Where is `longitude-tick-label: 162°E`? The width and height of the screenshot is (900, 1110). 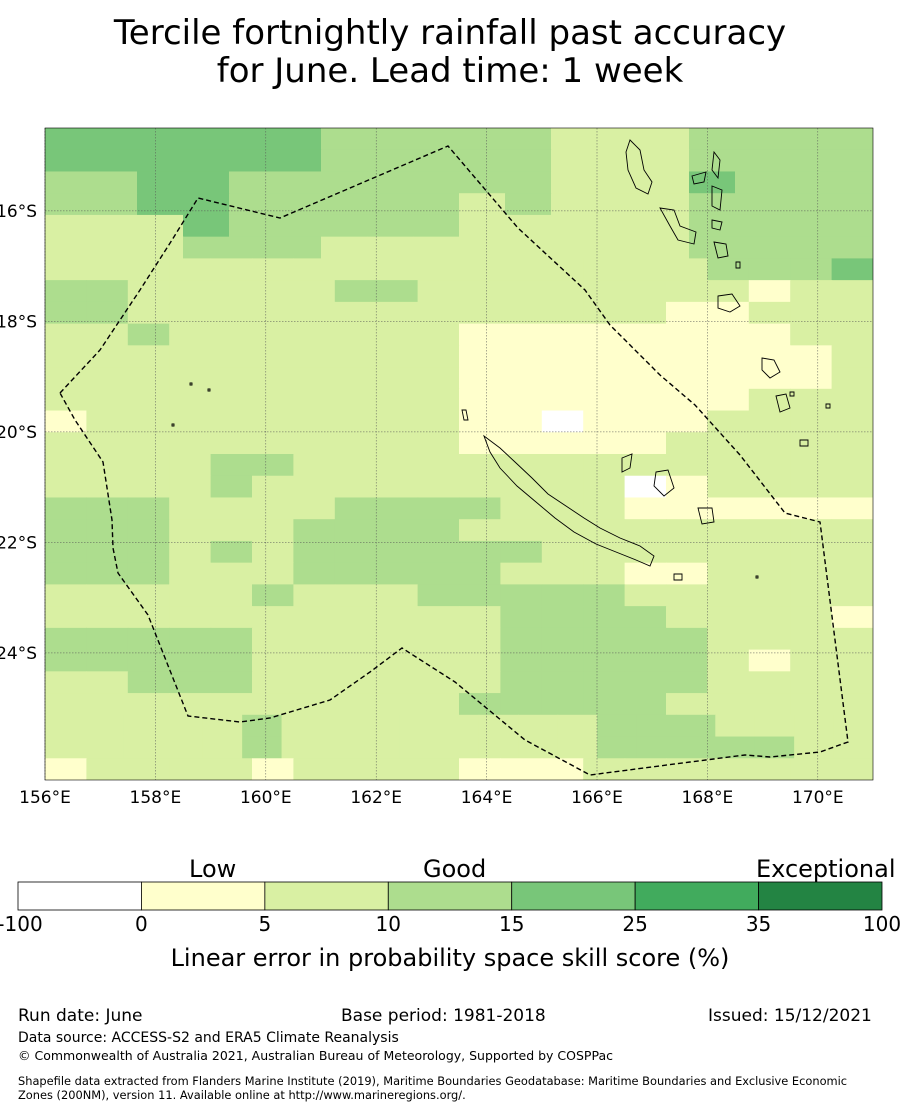
longitude-tick-label: 162°E is located at coordinates (376, 798).